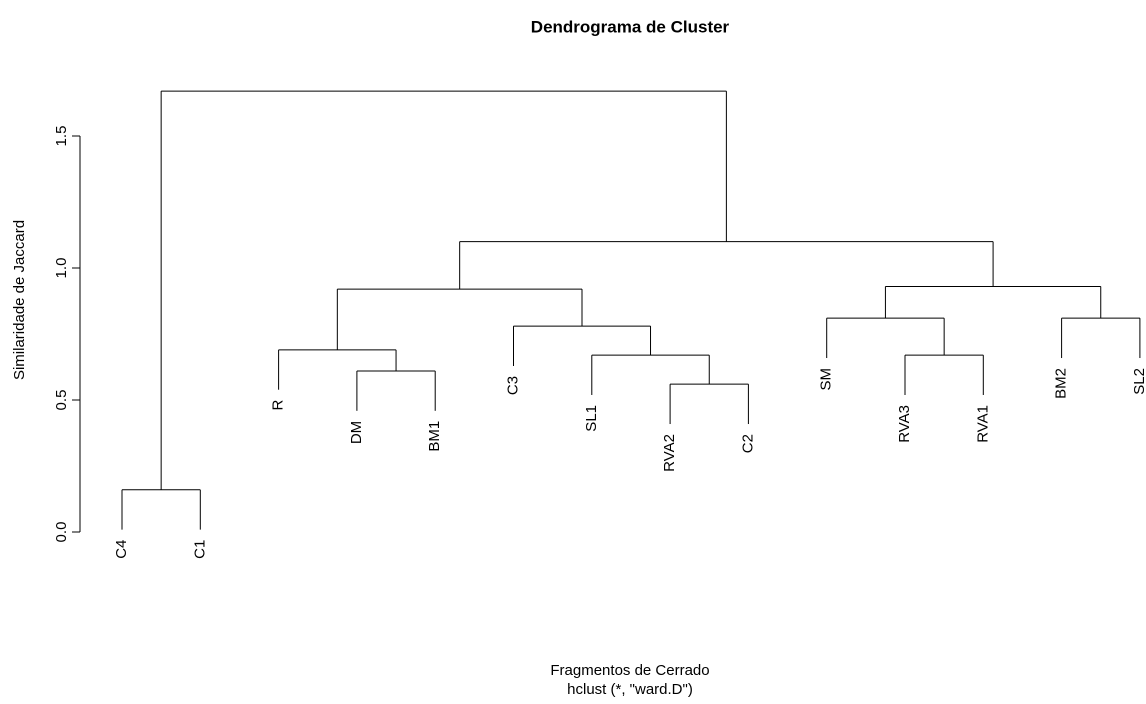  Describe the element at coordinates (904, 424) in the screenshot. I see `leaf-label: RVA3` at that location.